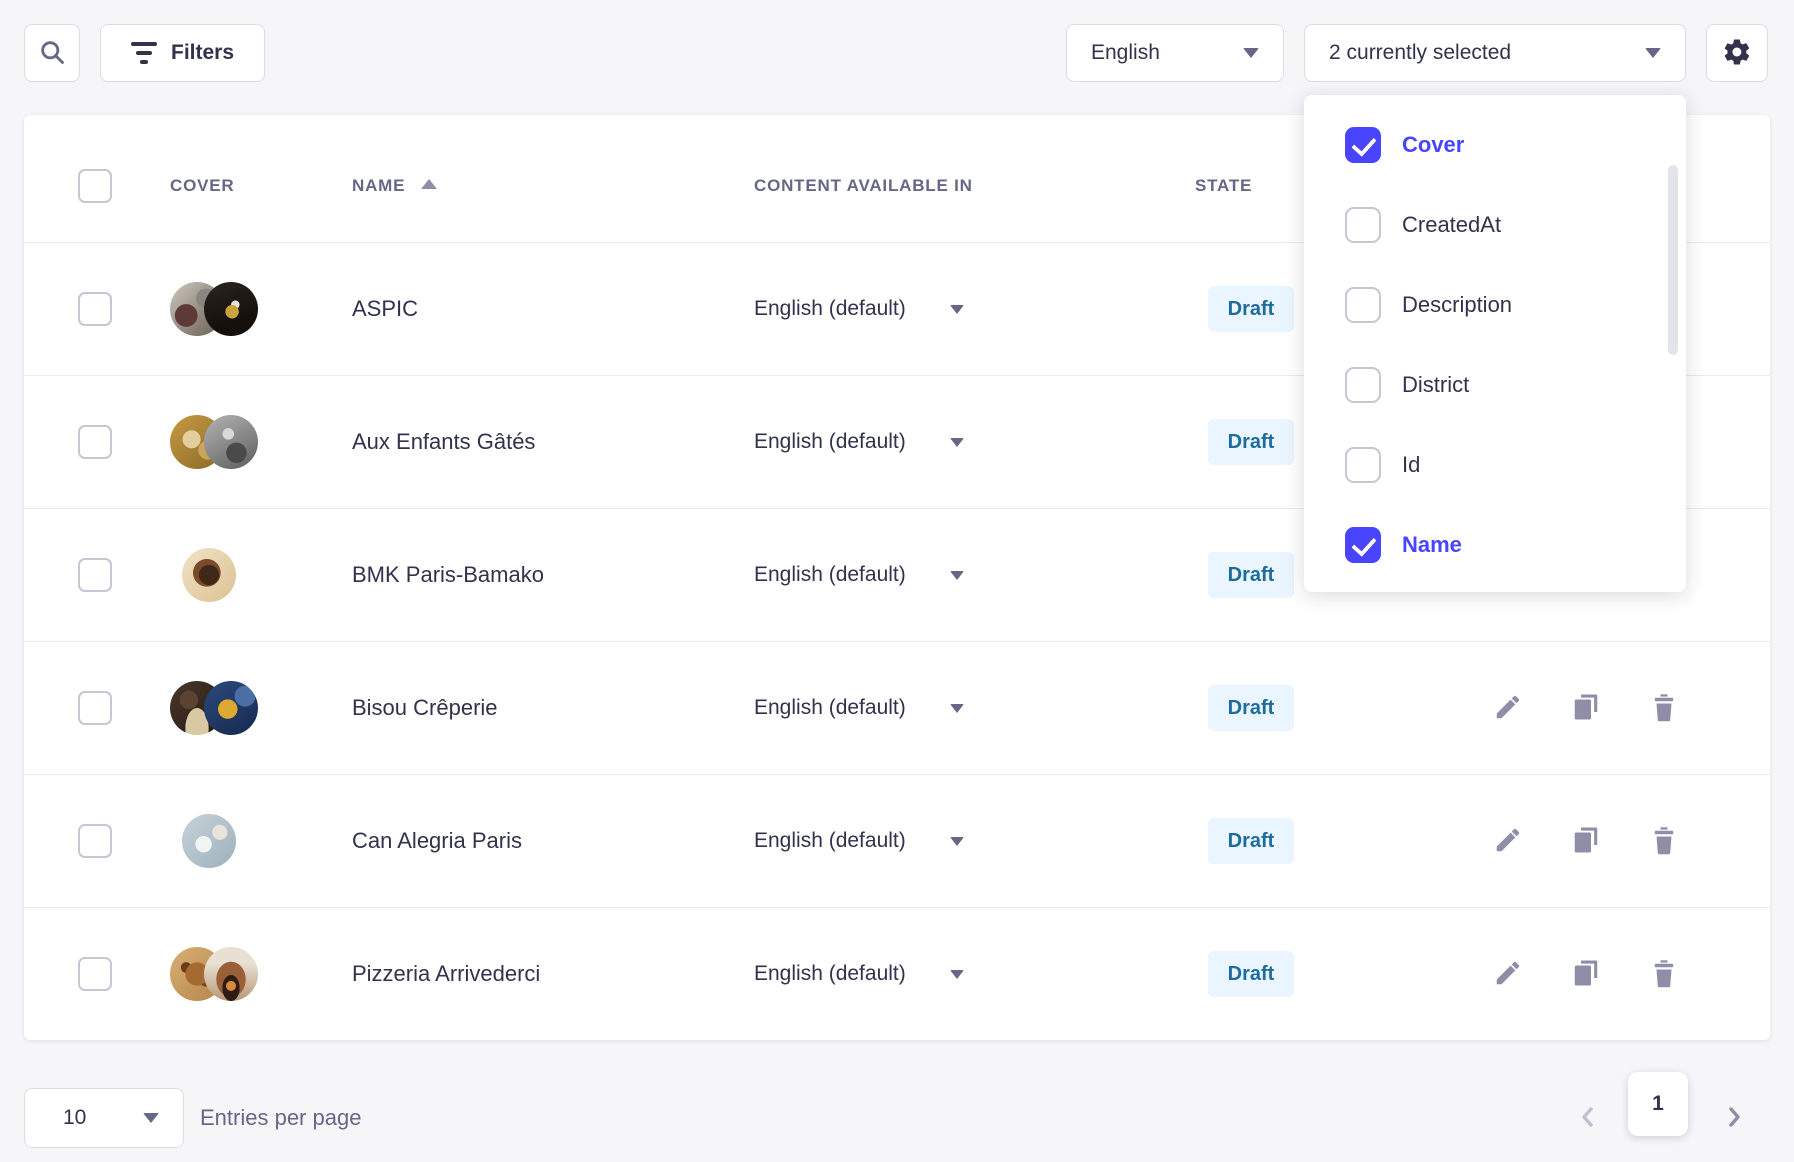 The image size is (1794, 1162). Describe the element at coordinates (95, 185) in the screenshot. I see `select-all-checkbox` at that location.